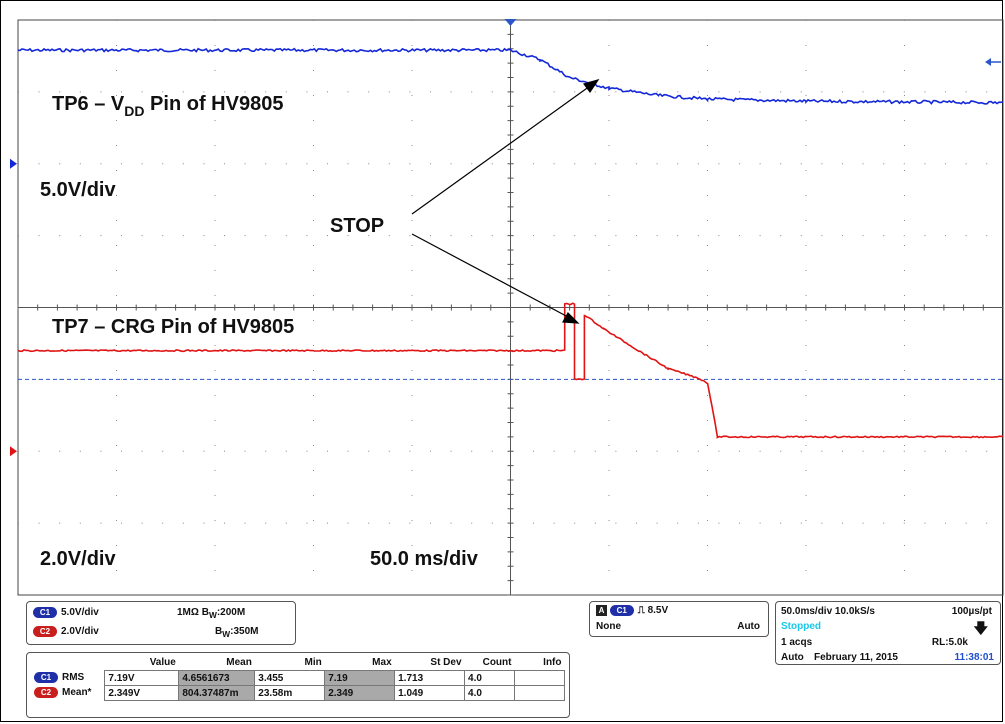 The width and height of the screenshot is (1005, 724). Describe the element at coordinates (797, 642) in the screenshot. I see `acq-count: 1 acqs` at that location.